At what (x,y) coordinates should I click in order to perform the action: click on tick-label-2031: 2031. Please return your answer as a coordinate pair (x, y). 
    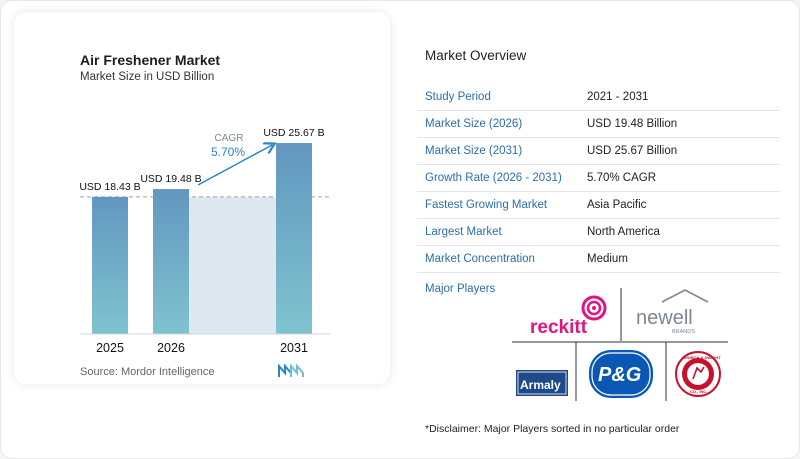
    Looking at the image, I should click on (294, 348).